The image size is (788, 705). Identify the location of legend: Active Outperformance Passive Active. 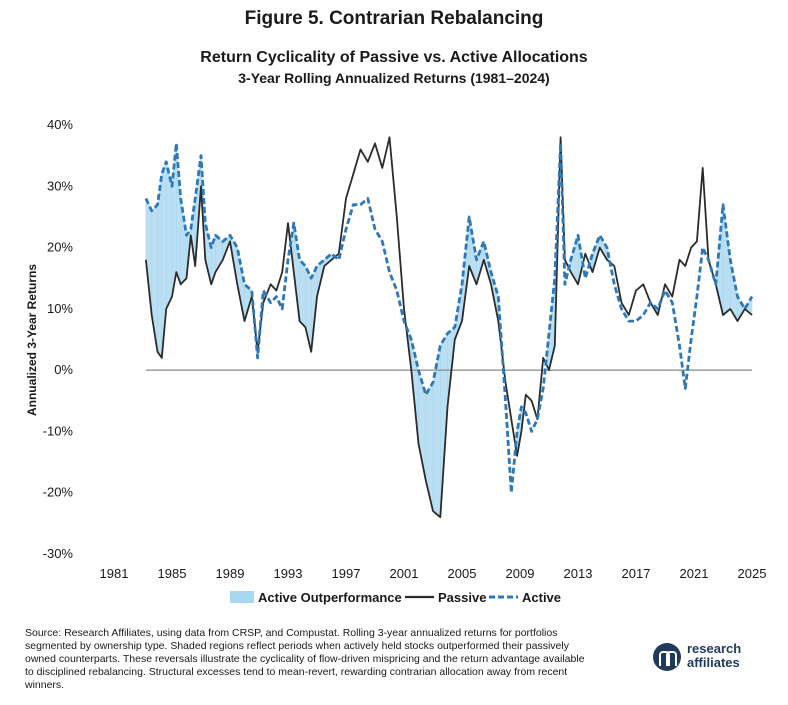
(395, 597).